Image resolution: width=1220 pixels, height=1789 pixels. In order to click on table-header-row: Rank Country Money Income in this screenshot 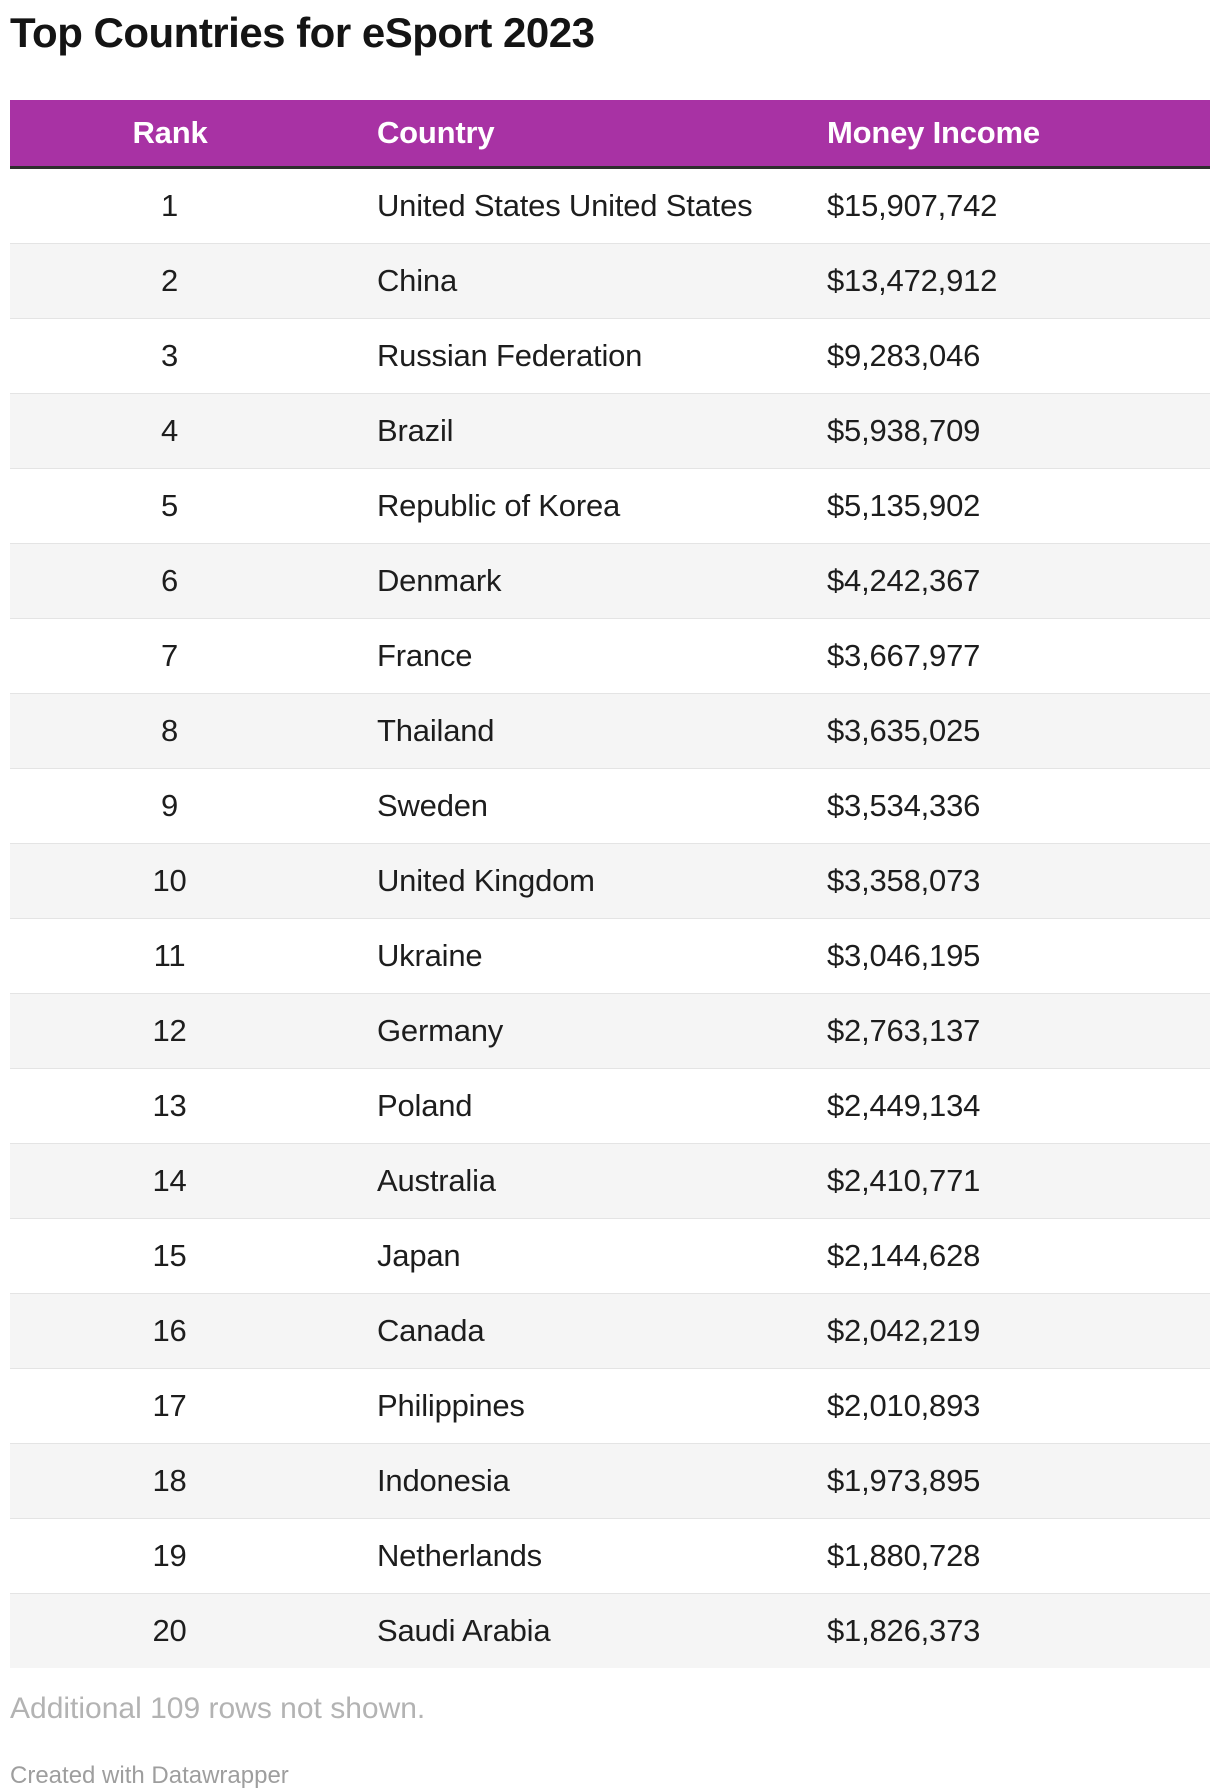, I will do `click(610, 134)`.